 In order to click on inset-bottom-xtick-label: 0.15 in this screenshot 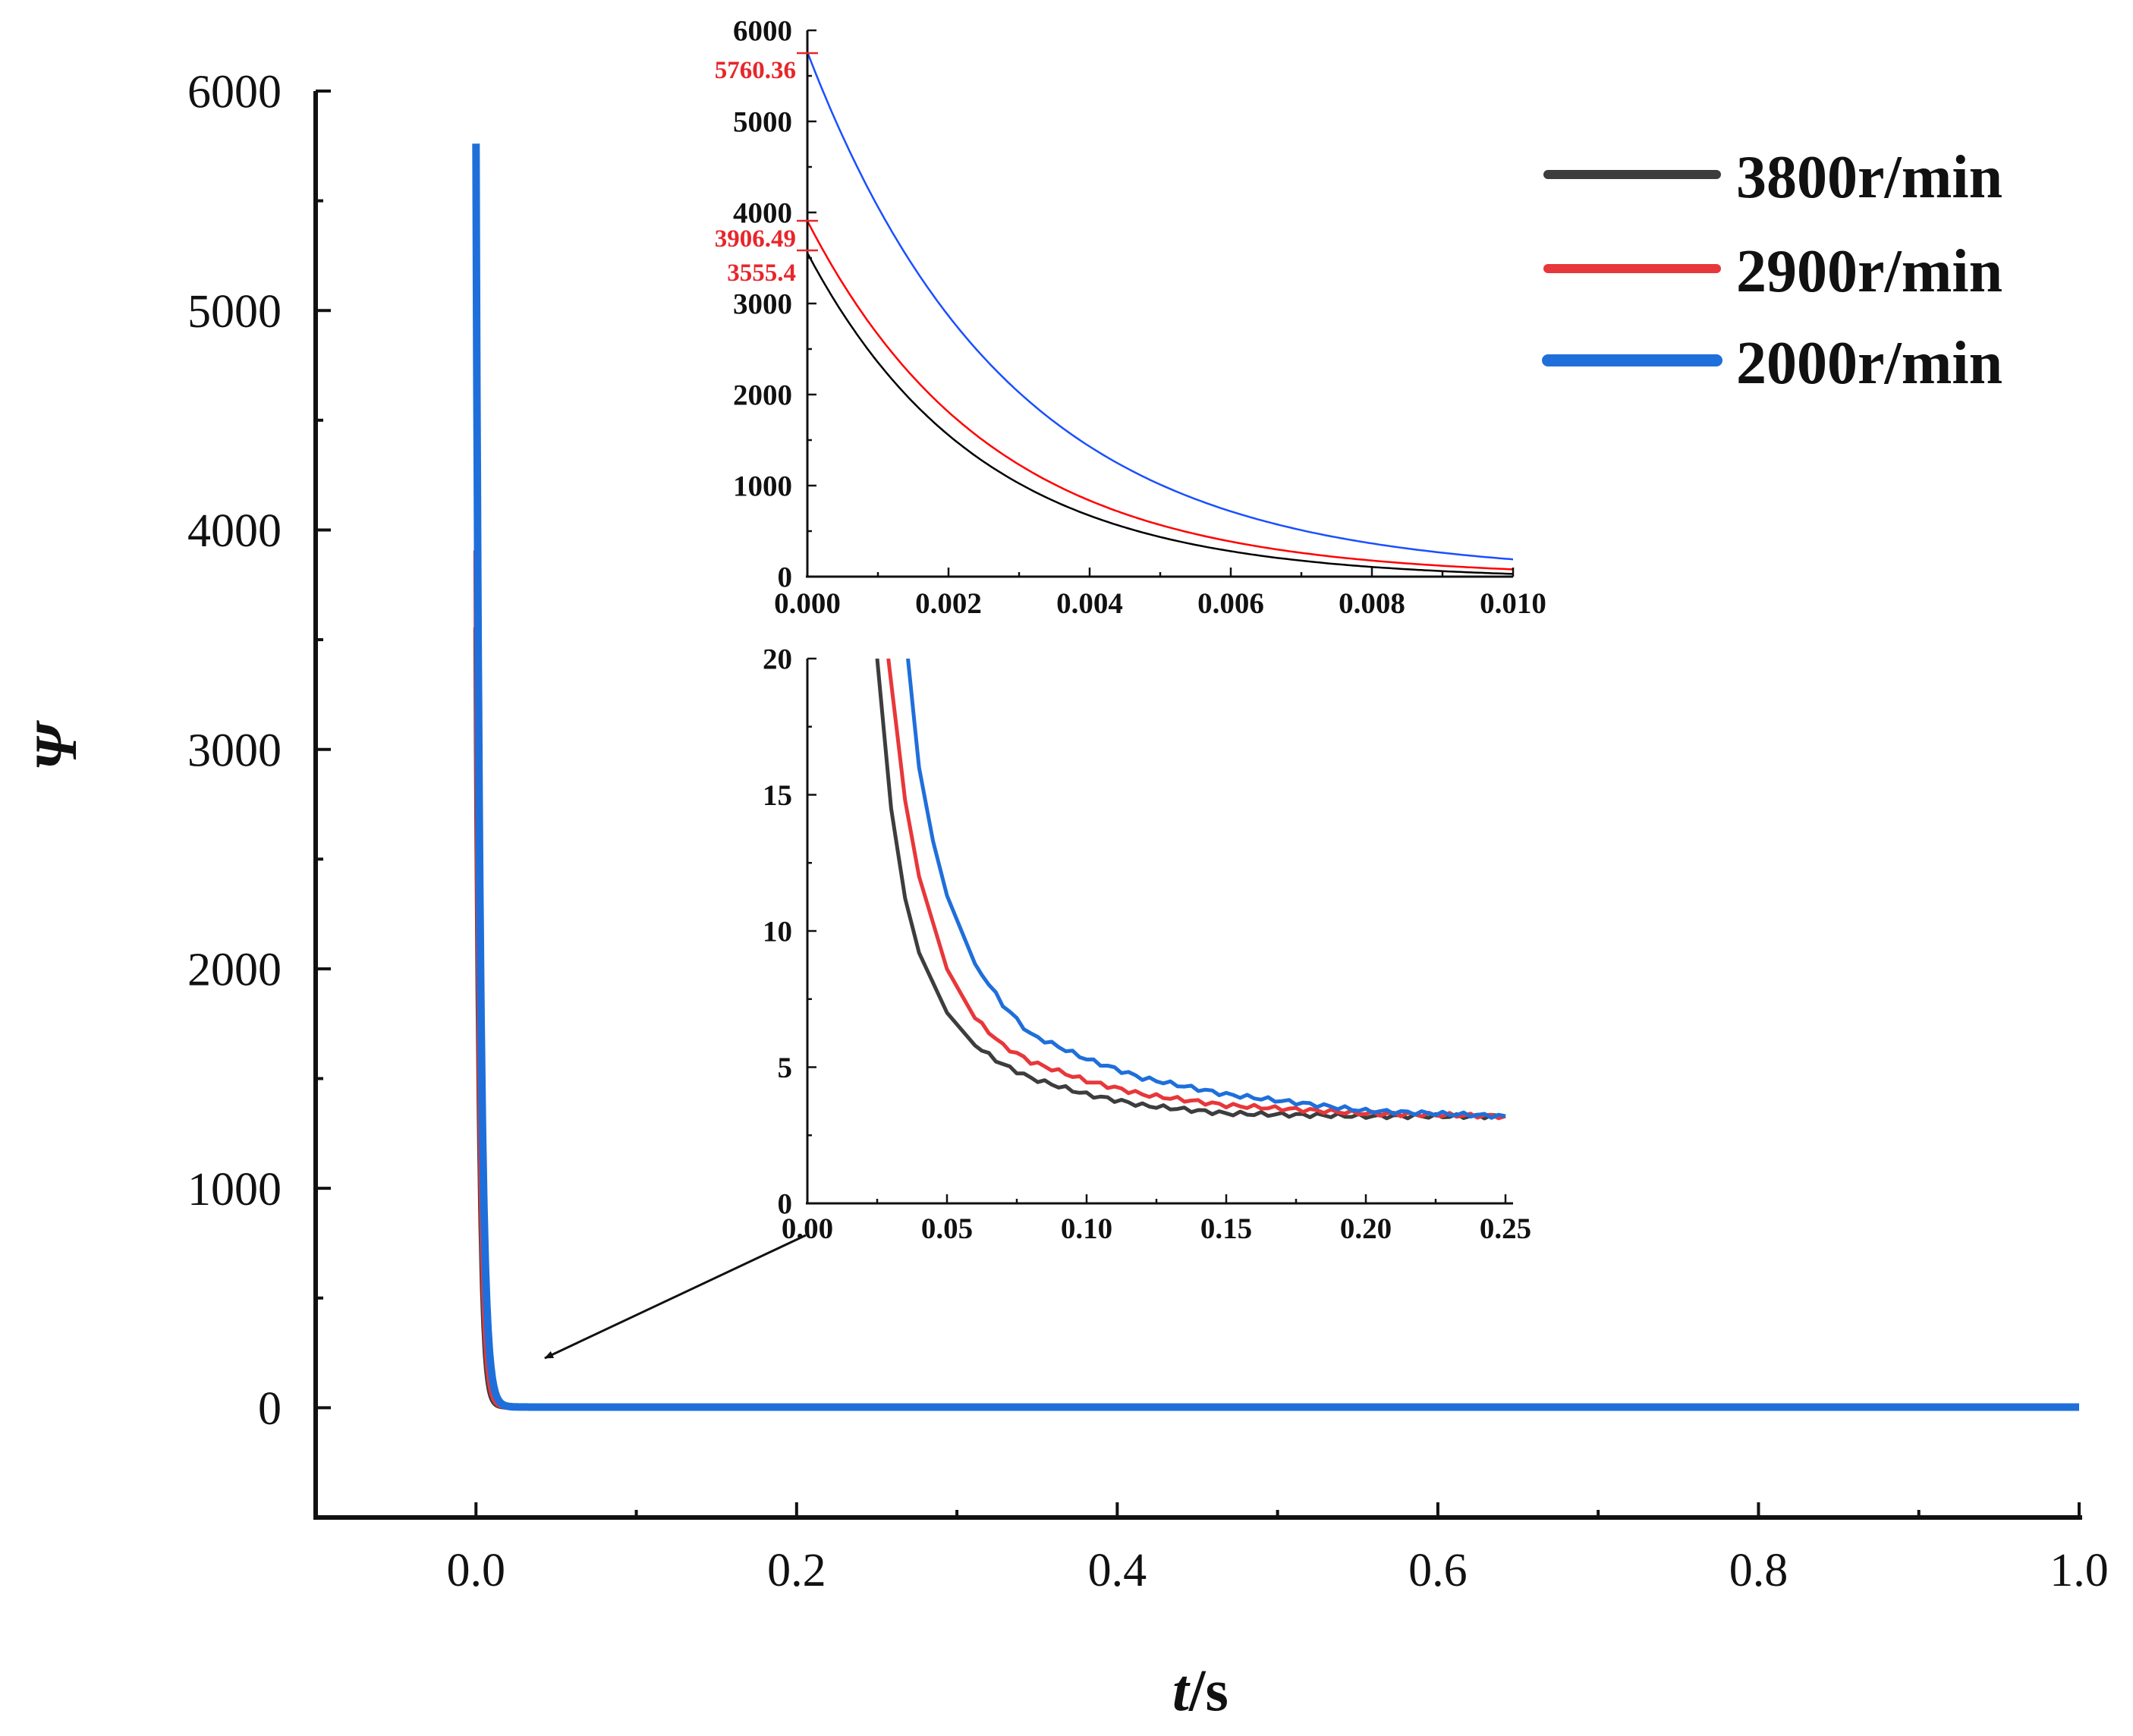, I will do `click(1226, 1228)`.